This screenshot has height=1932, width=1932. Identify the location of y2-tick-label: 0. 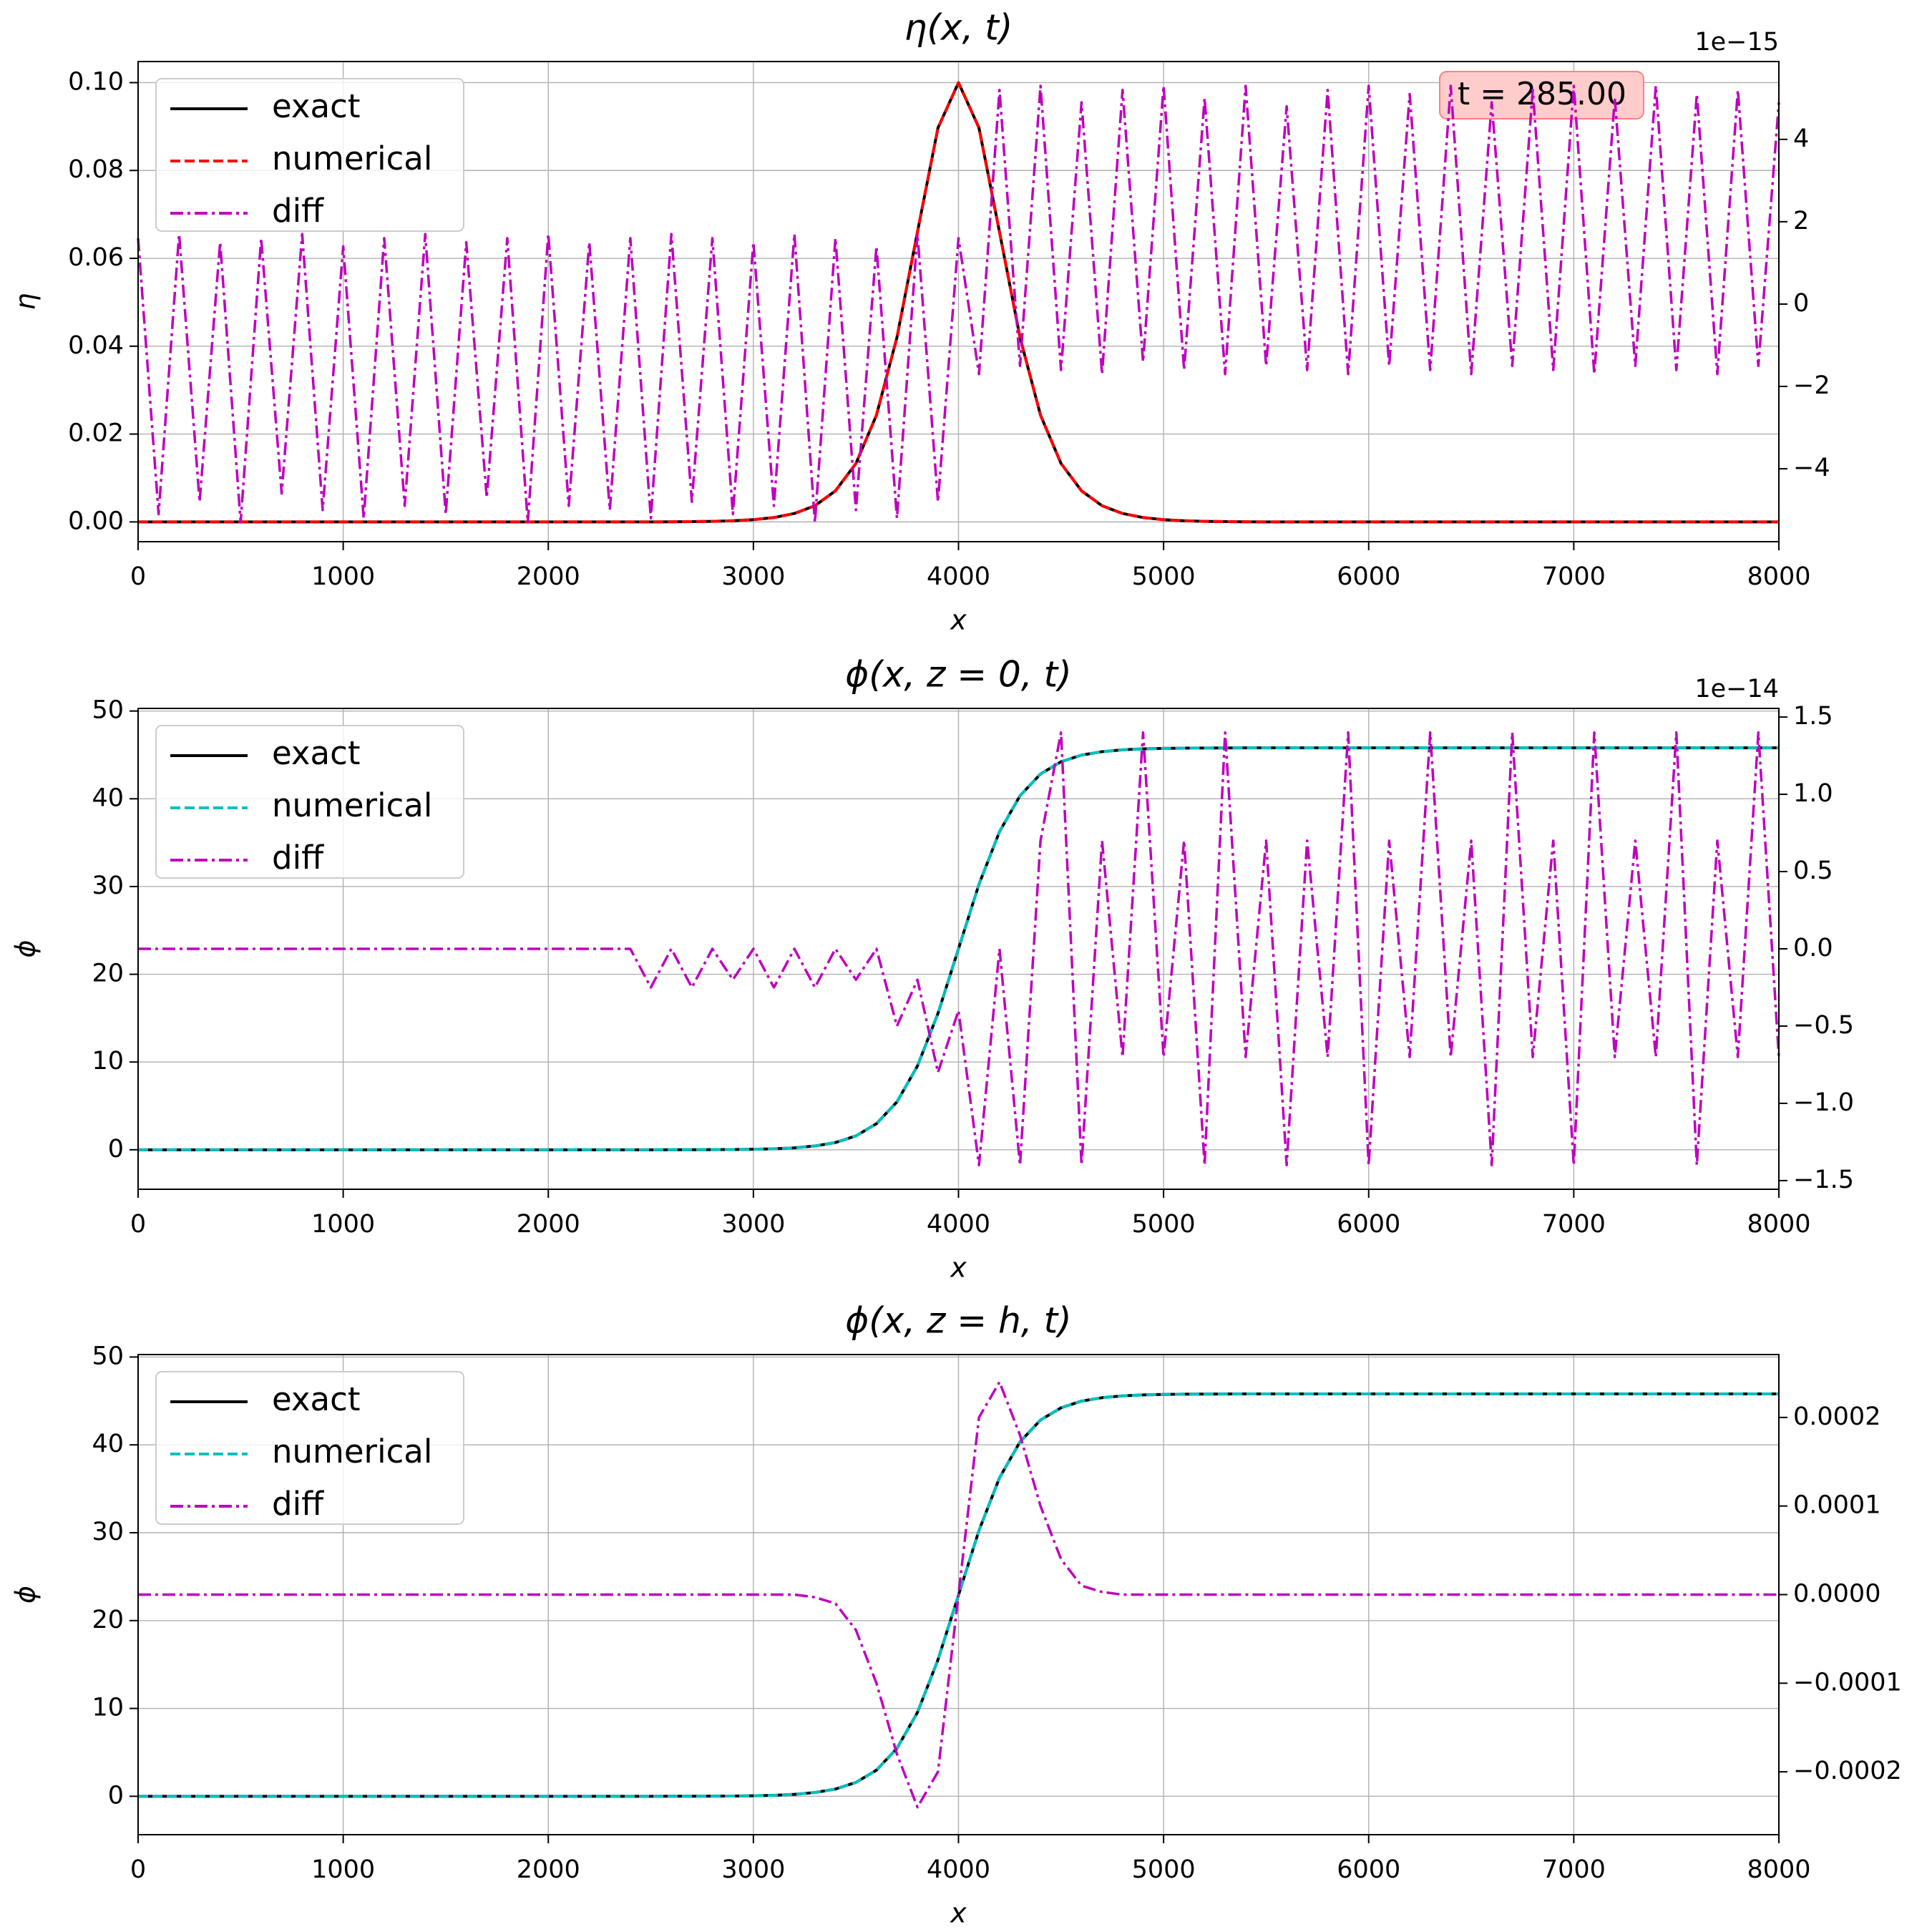
(1801, 303).